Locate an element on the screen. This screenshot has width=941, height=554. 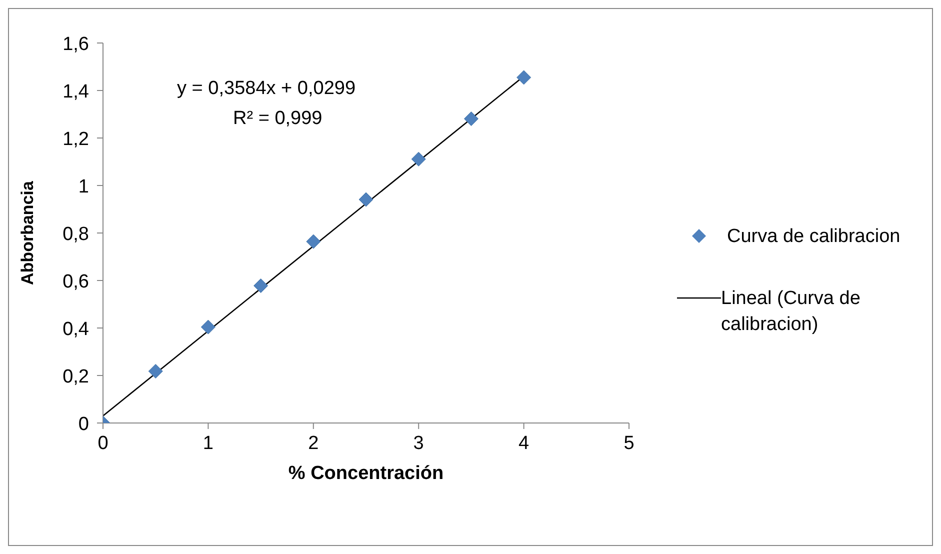
annotation: R² = 0,999 is located at coordinates (277, 119).